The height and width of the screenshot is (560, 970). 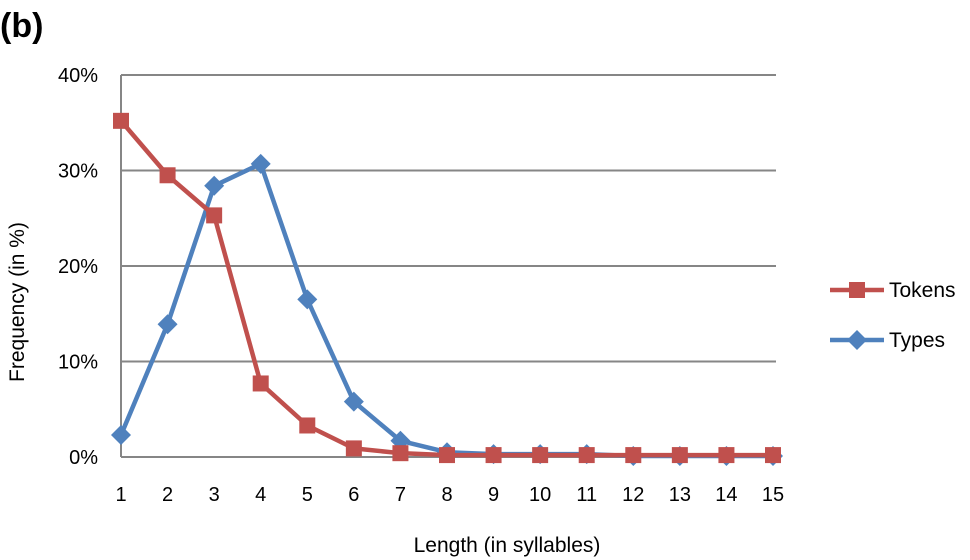 I want to click on x-tick-label: 14, so click(x=726, y=495).